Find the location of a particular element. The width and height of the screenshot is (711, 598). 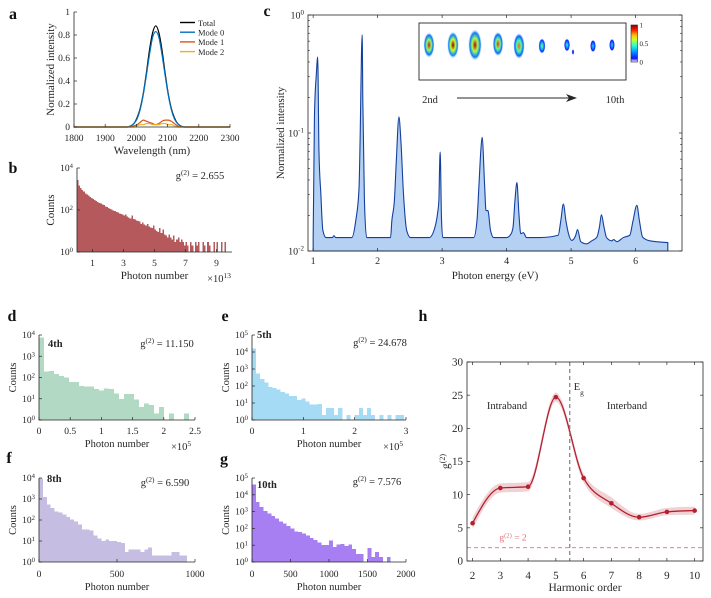

x-tick-label: 1 is located at coordinates (313, 261).